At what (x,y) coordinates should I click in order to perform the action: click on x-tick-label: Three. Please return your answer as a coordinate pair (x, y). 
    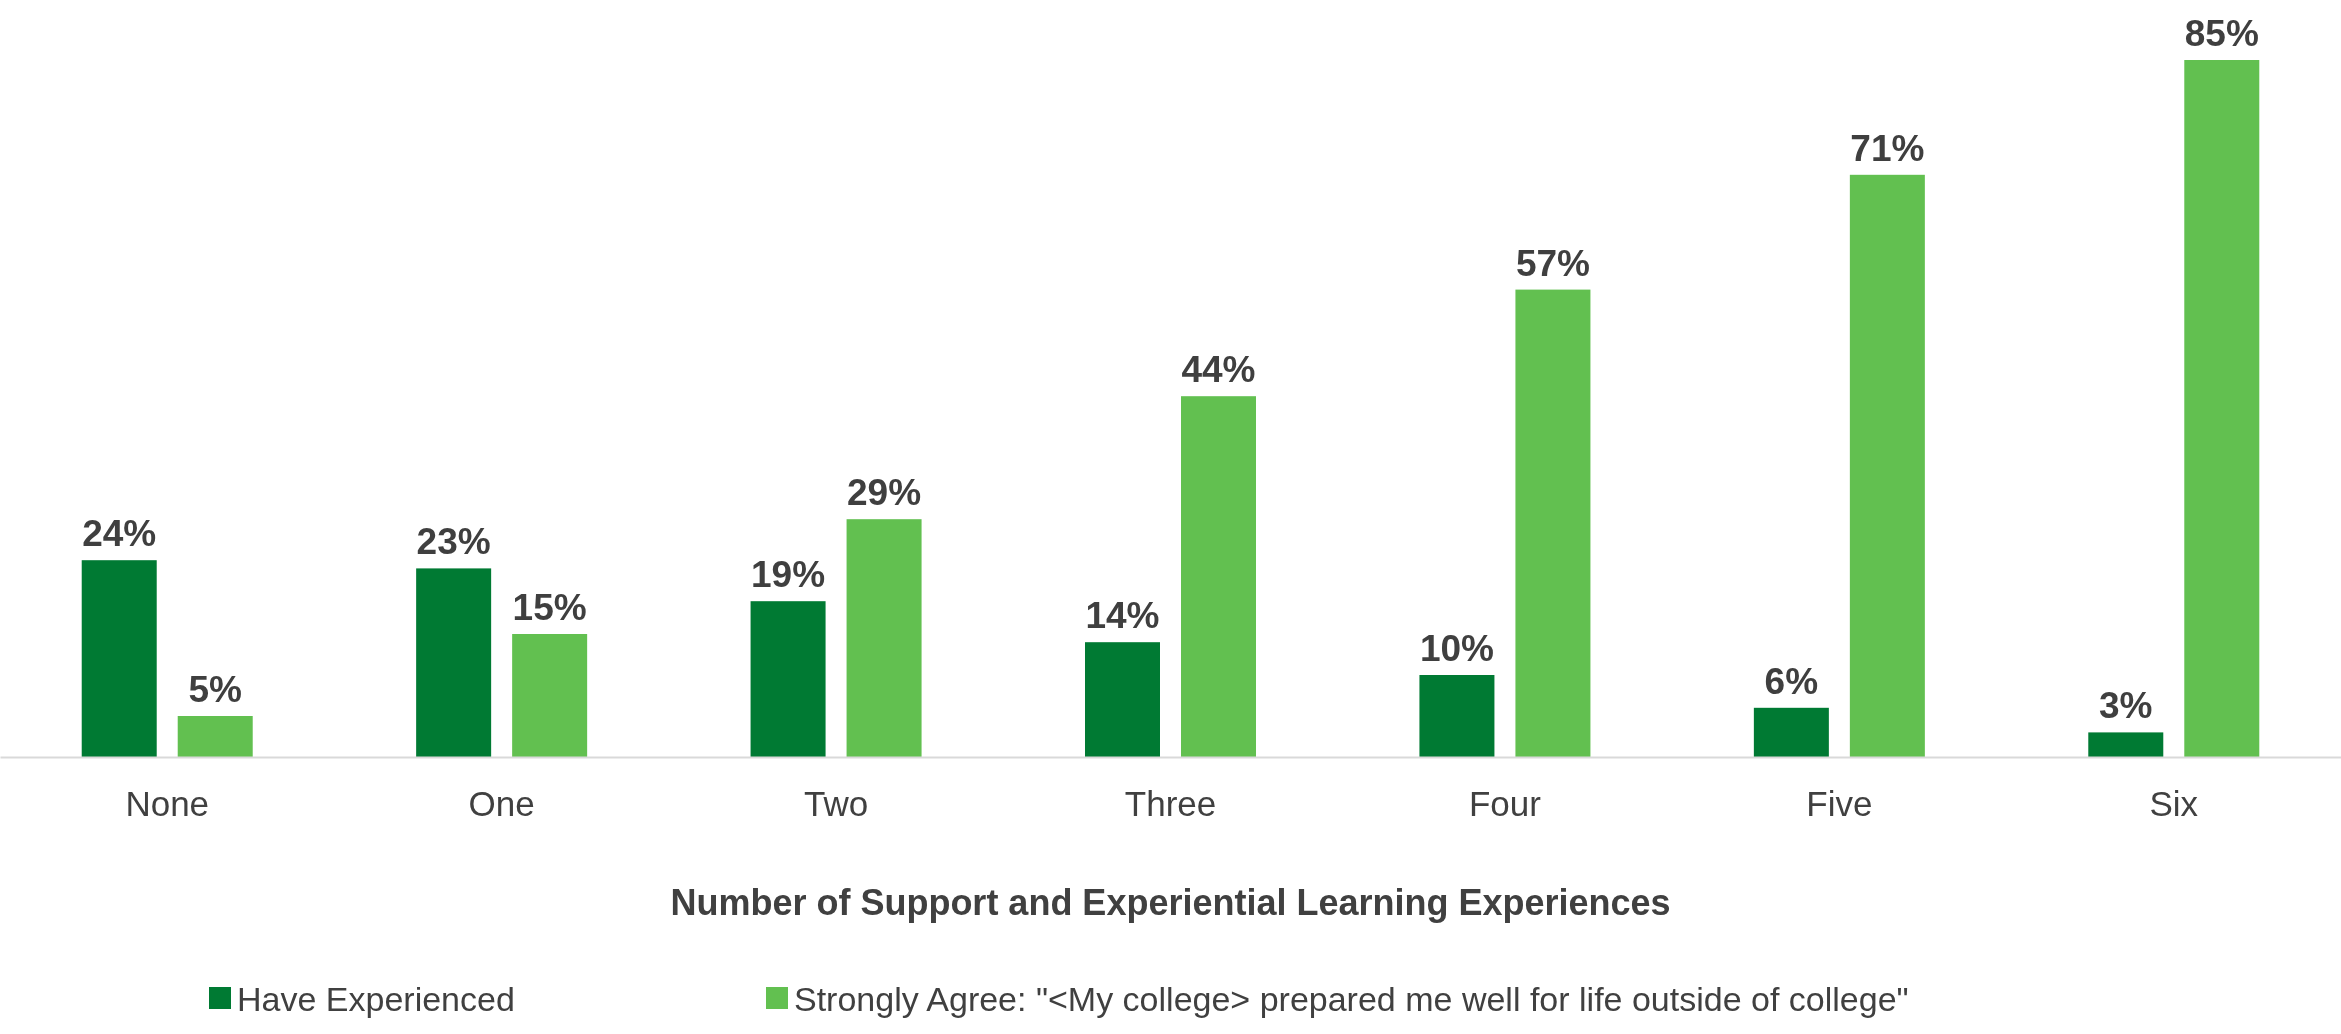
    Looking at the image, I should click on (1170, 803).